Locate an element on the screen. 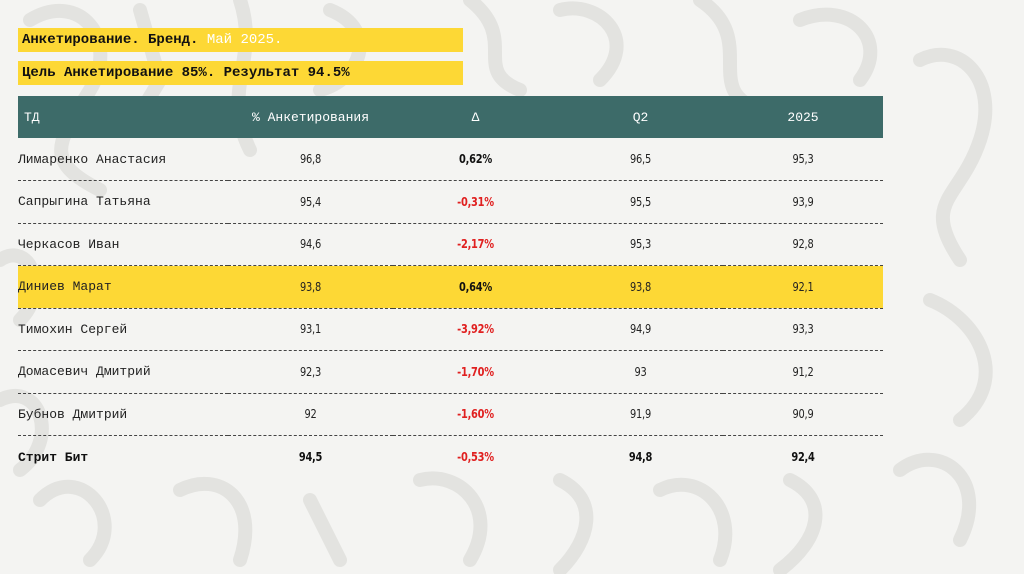 The image size is (1024, 574). row-delta: -3,92% is located at coordinates (475, 329).